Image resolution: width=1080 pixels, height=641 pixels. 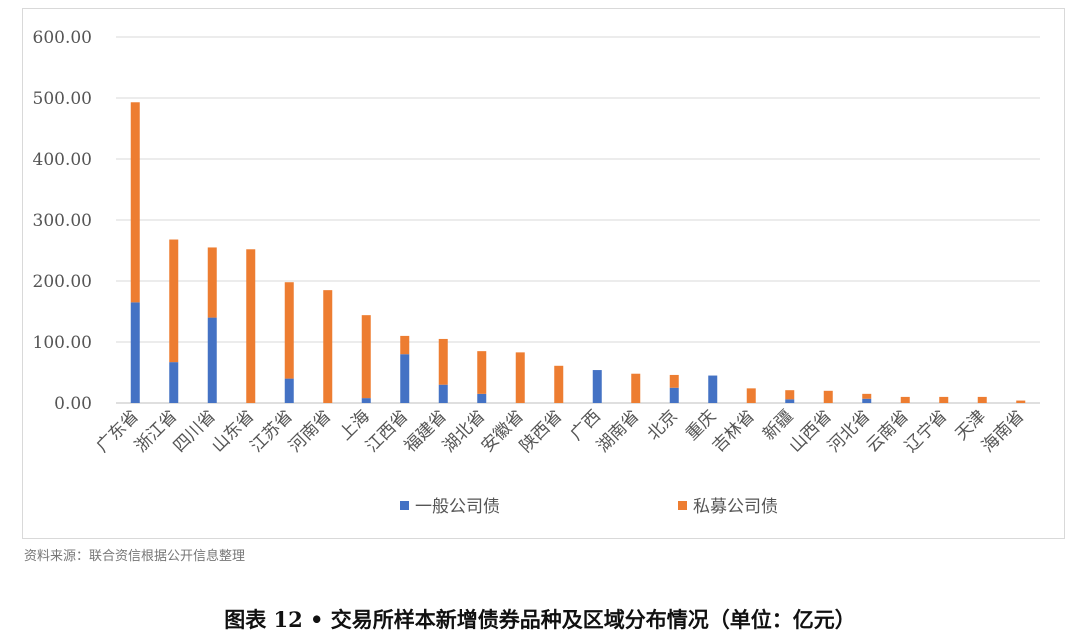 I want to click on x-tick-label: 陕西省, so click(x=541, y=431).